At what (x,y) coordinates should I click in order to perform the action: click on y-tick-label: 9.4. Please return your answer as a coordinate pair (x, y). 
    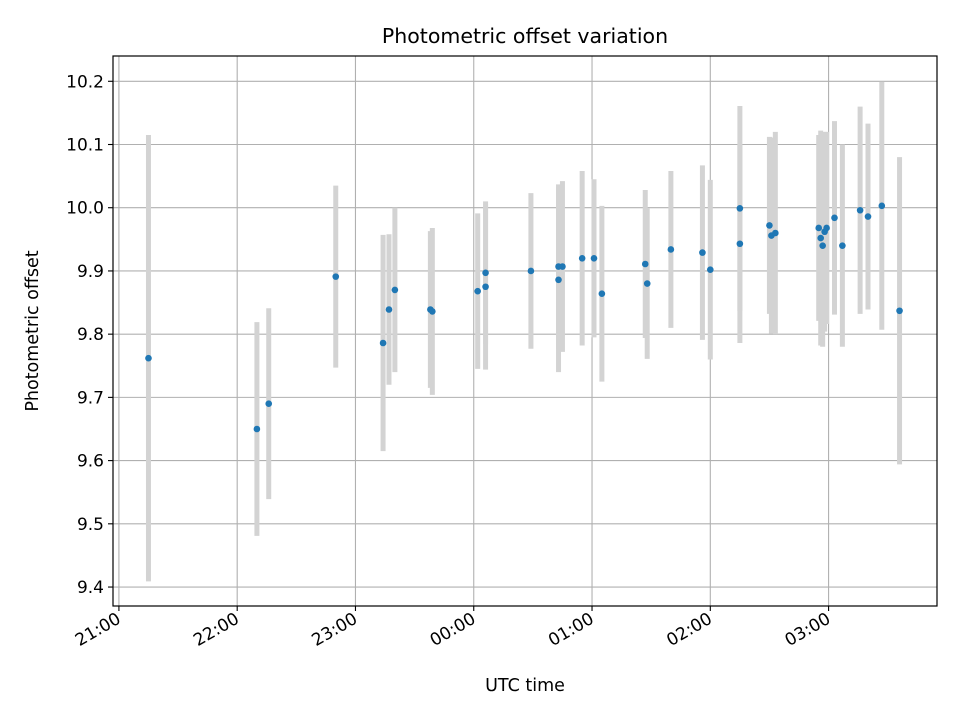
    Looking at the image, I should click on (90, 588).